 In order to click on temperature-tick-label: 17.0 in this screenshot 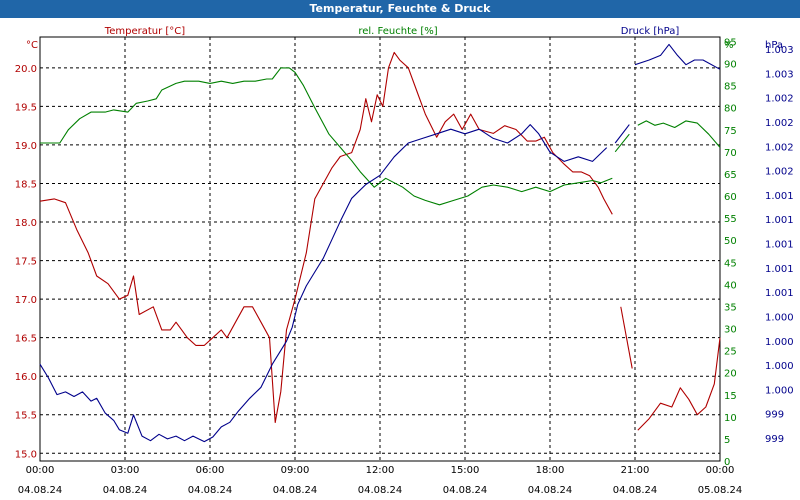, I will do `click(26, 300)`.